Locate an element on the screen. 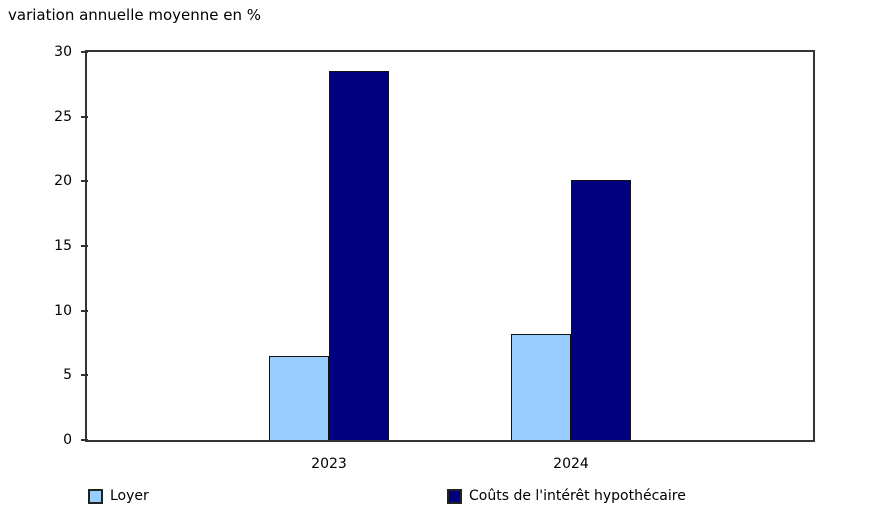  y-tick-label: 30 is located at coordinates (63, 52).